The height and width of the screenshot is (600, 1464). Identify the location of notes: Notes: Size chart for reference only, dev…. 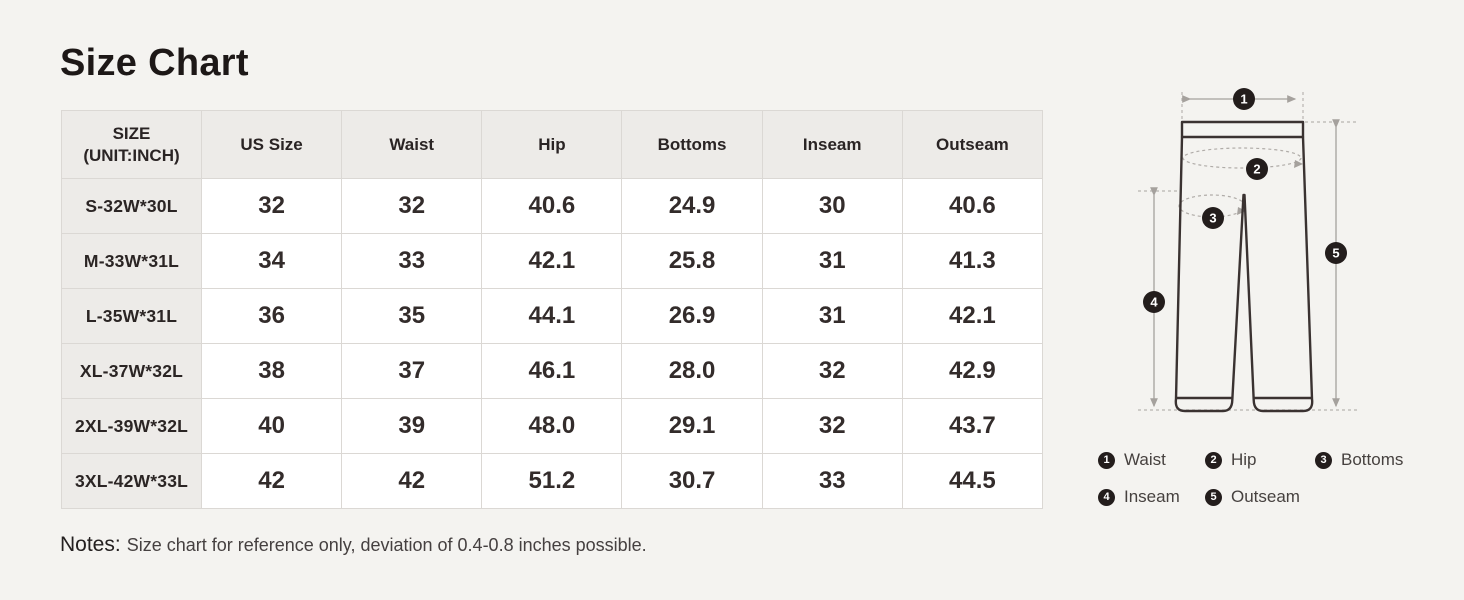
(353, 545).